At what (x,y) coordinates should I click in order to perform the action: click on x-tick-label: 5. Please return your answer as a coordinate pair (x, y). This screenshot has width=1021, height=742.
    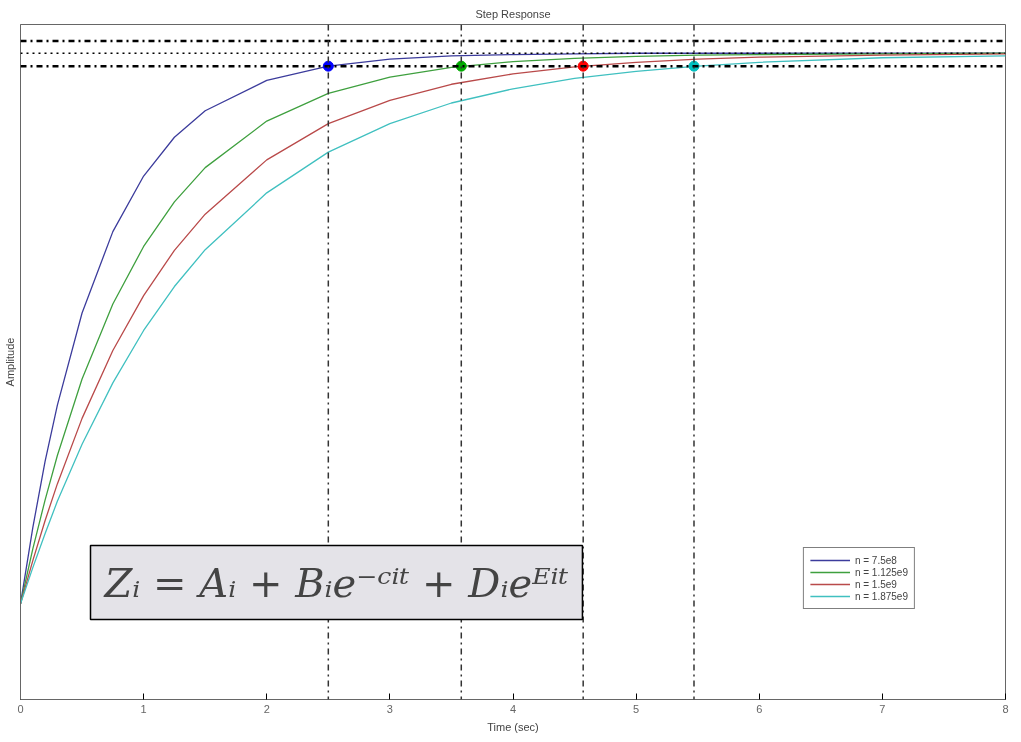
    Looking at the image, I should click on (636, 708).